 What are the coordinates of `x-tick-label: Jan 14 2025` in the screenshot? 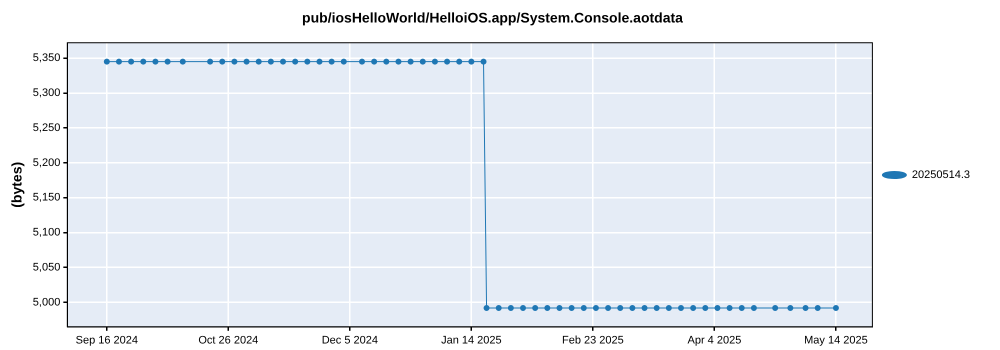 It's located at (471, 340).